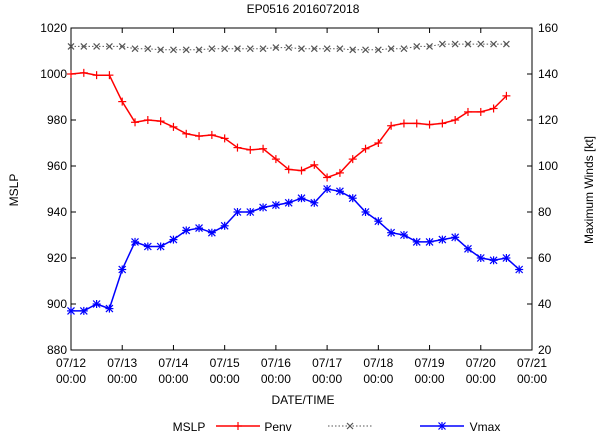 This screenshot has height=432, width=606. Describe the element at coordinates (378, 363) in the screenshot. I see `x-tick-label: 07/18` at that location.